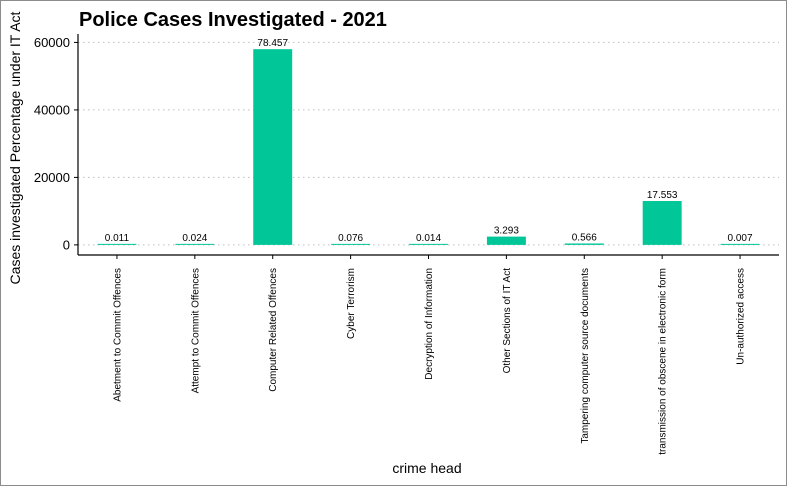 This screenshot has height=486, width=787. I want to click on bar-data-label: 0.024, so click(194, 238).